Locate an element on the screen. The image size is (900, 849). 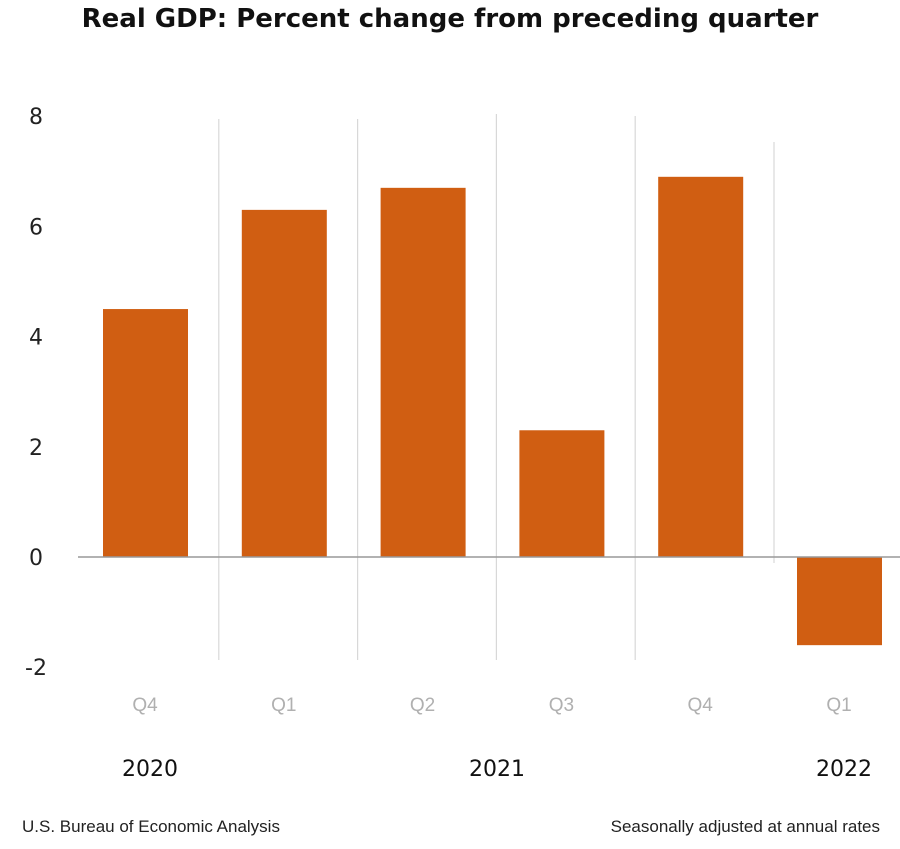
year-label: 2021 is located at coordinates (497, 769).